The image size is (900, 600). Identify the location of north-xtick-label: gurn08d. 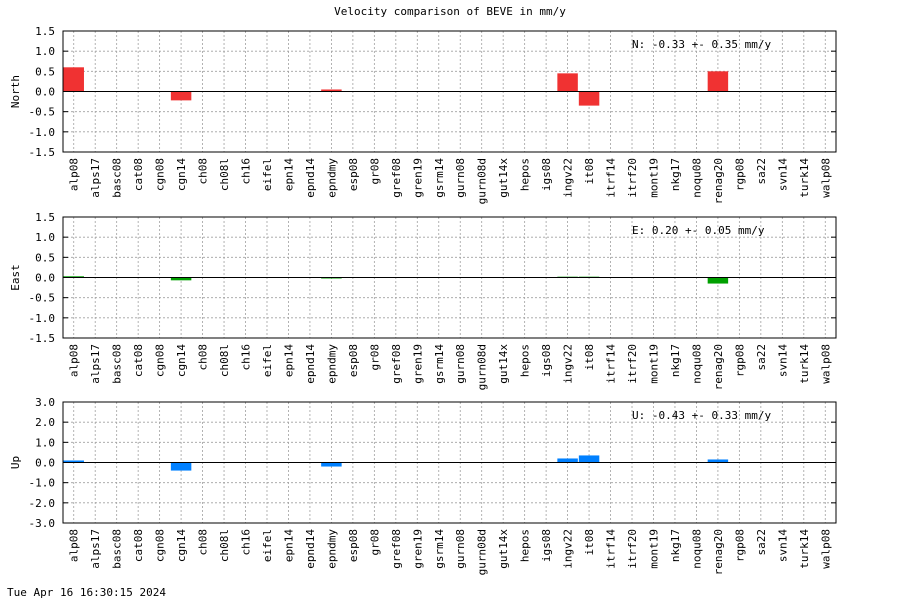
(482, 181).